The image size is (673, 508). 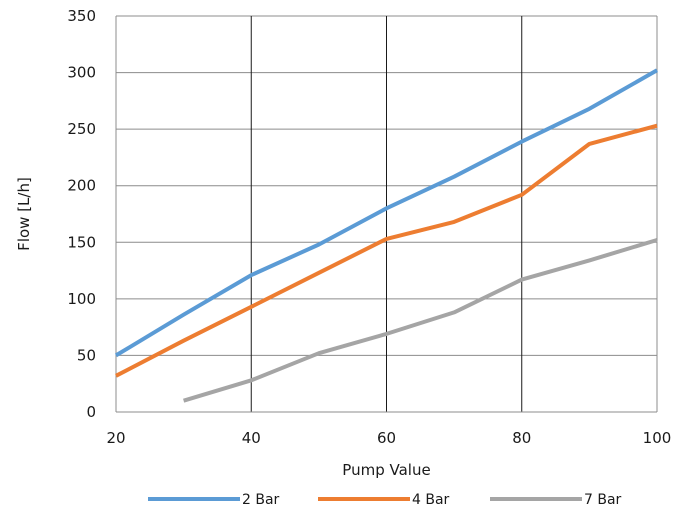 I want to click on legend-label: 4 Bar, so click(x=431, y=500).